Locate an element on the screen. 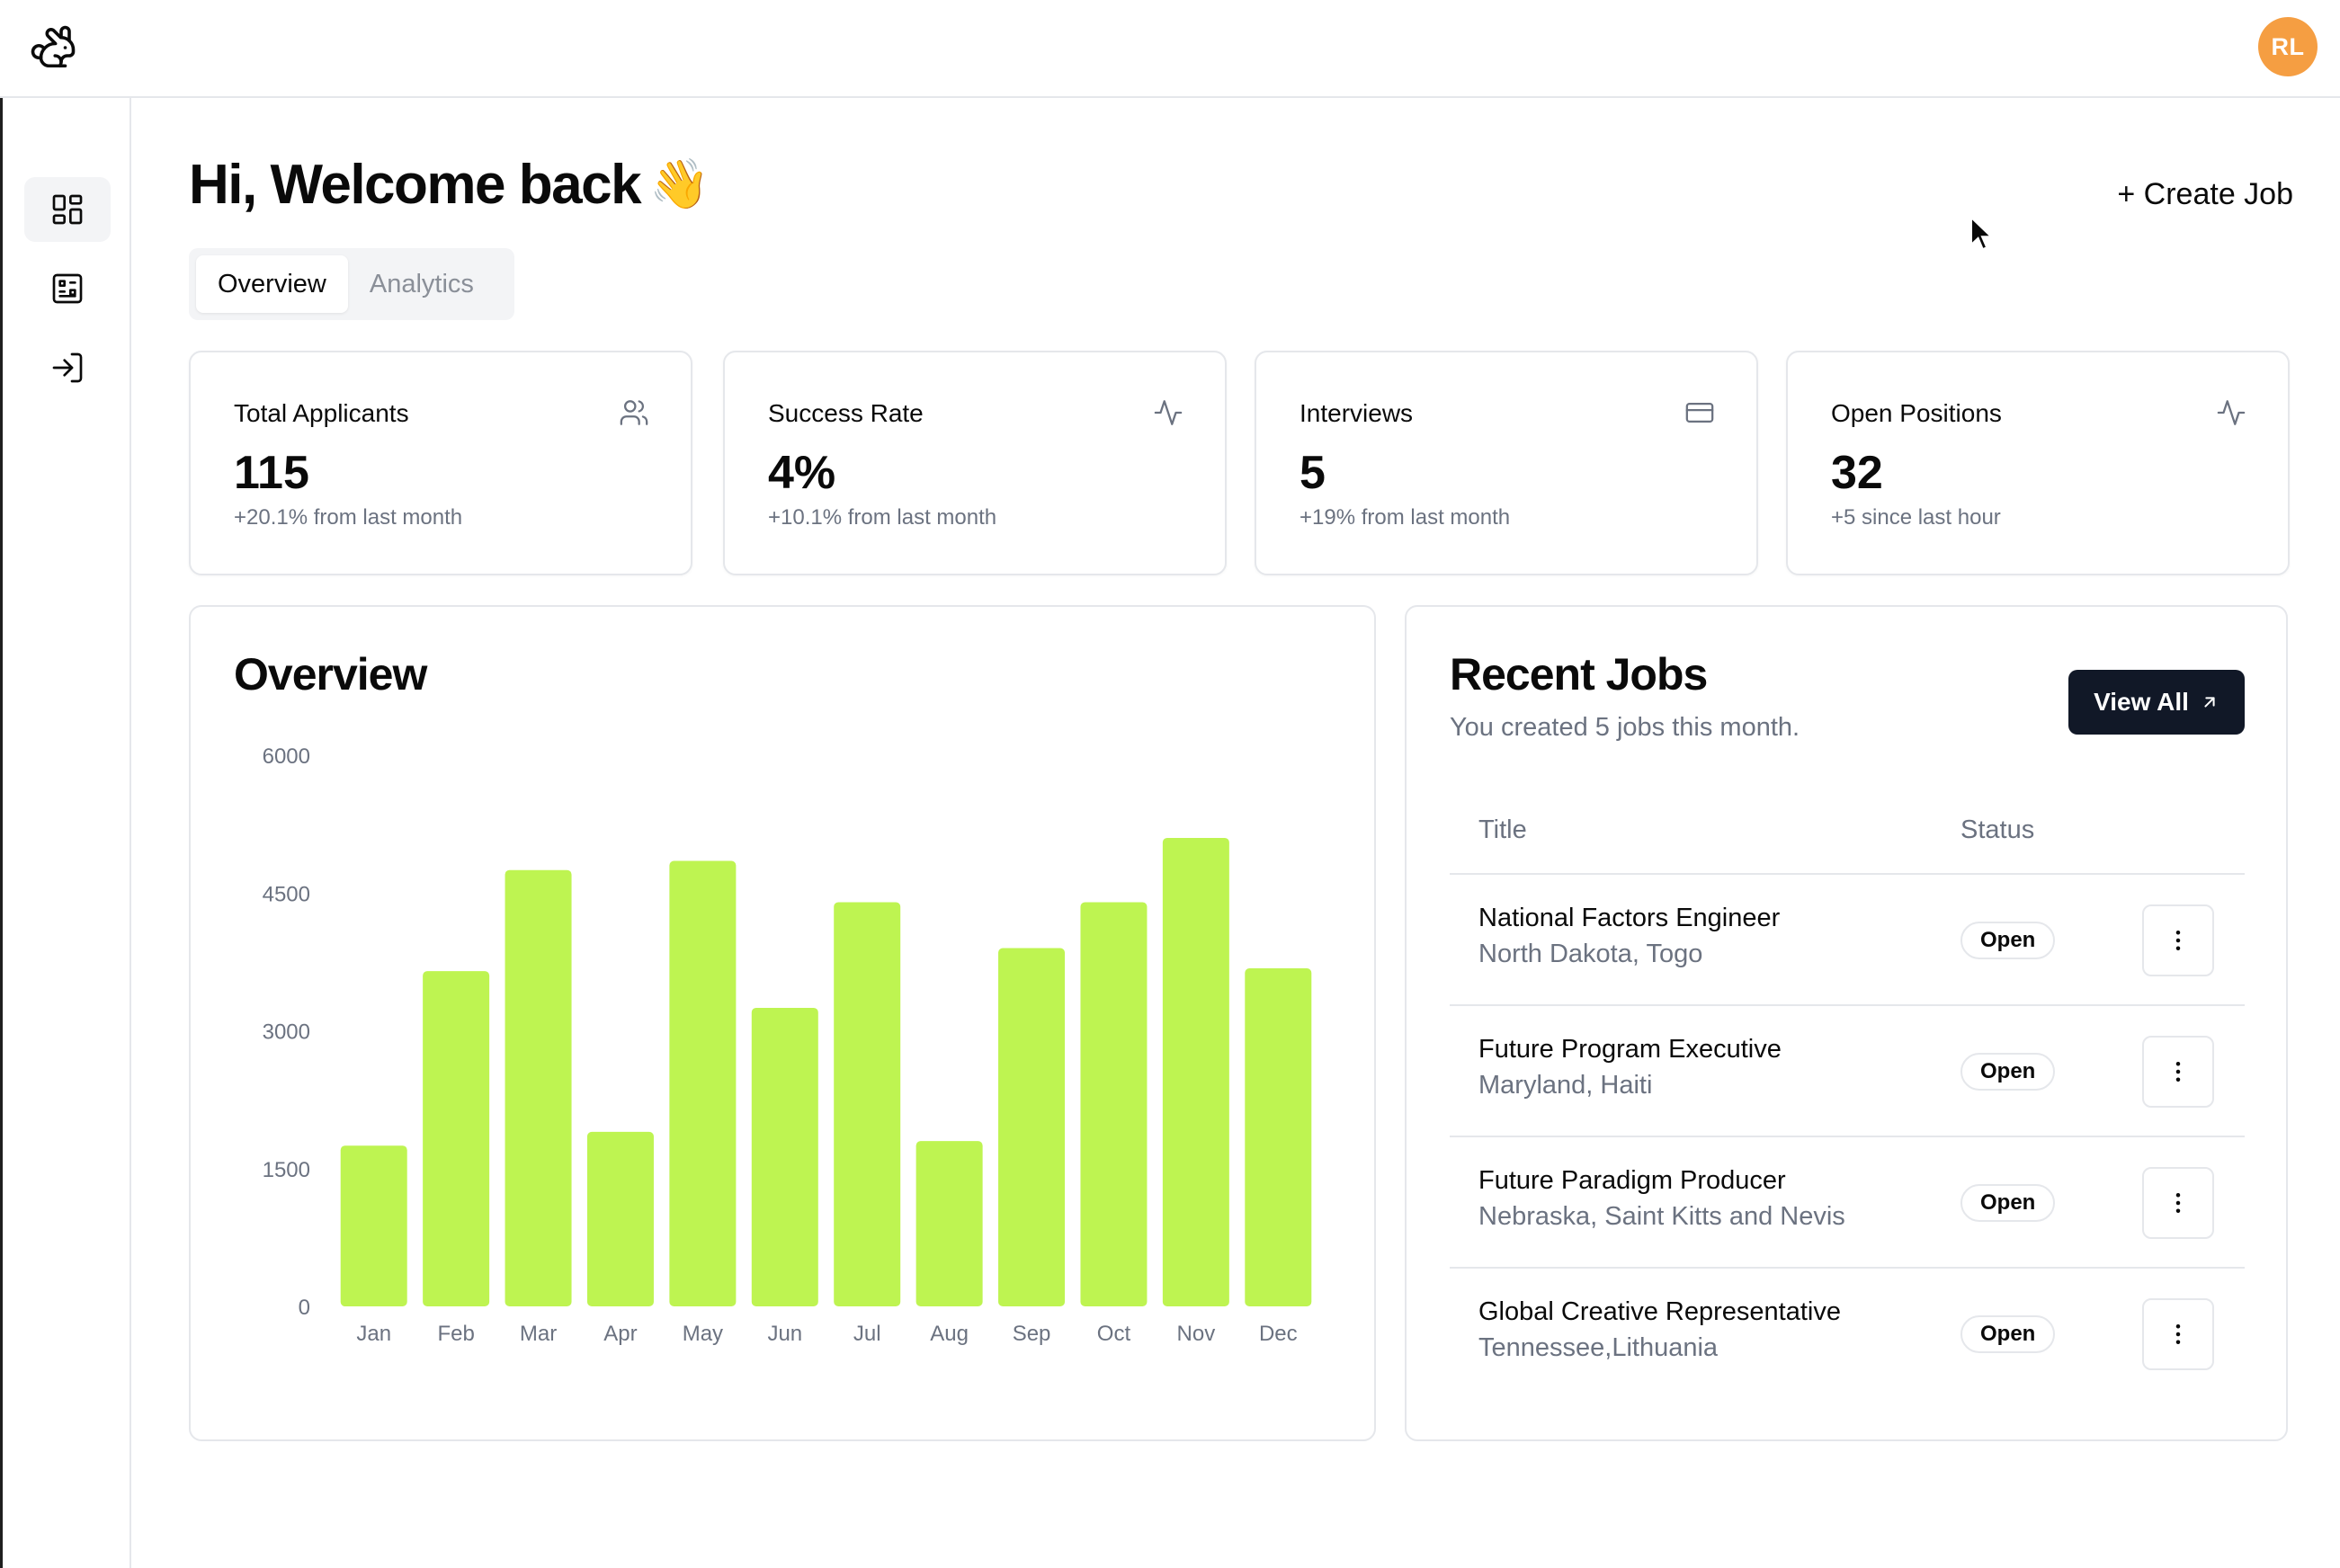  clipboard-icon is located at coordinates (67, 289).